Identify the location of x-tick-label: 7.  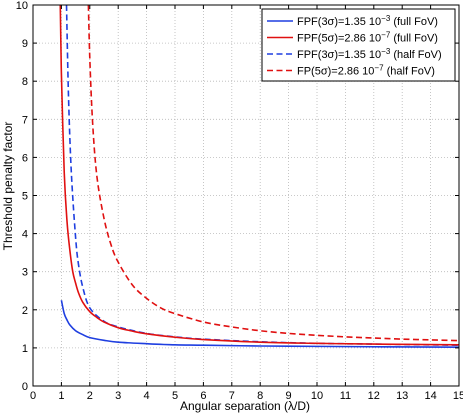
(232, 396).